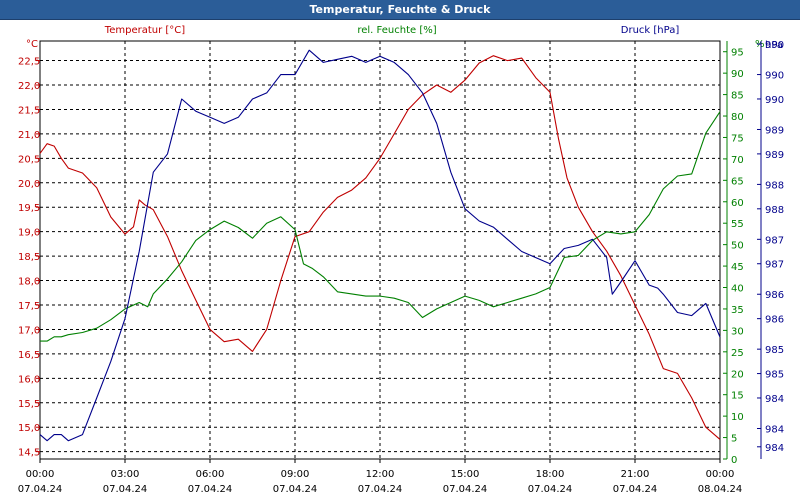 The image size is (800, 500). Describe the element at coordinates (737, 417) in the screenshot. I see `humidity-tick-label: 10` at that location.